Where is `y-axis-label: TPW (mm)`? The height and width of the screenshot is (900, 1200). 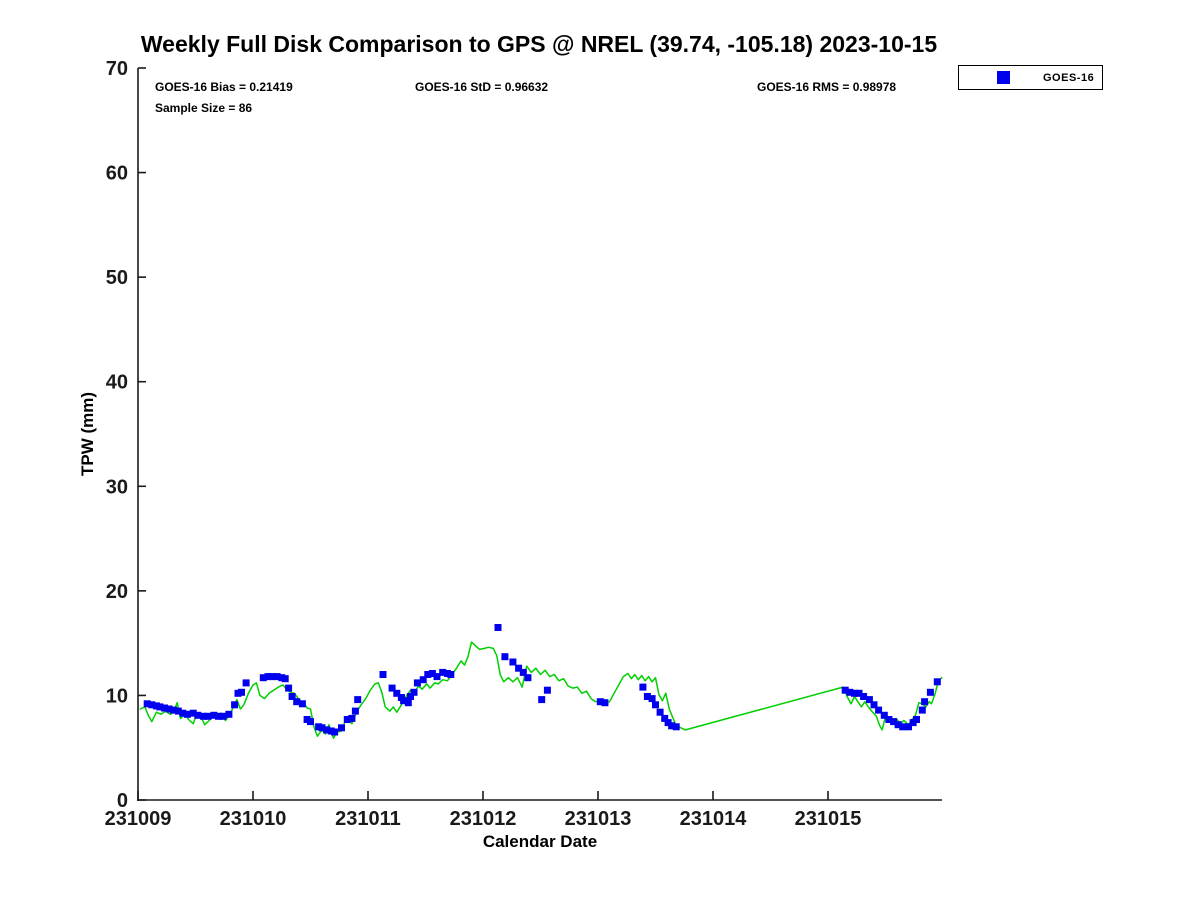
y-axis-label: TPW (mm) is located at coordinates (87, 434).